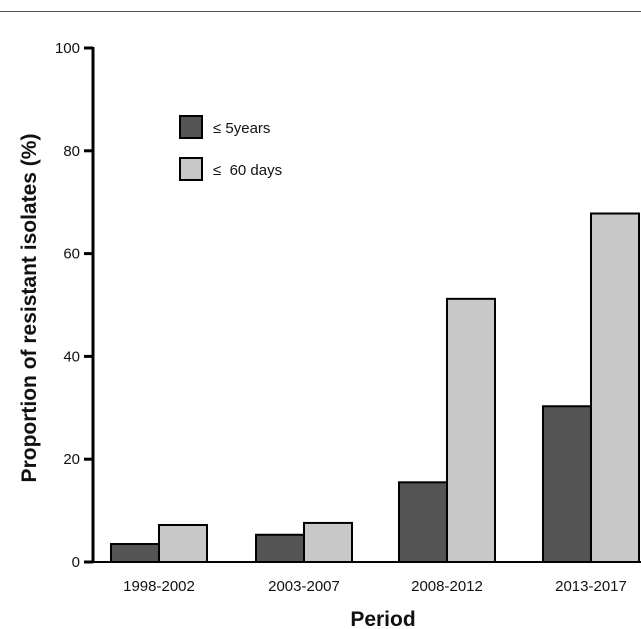 The image size is (641, 629). What do you see at coordinates (75, 305) in the screenshot?
I see `y-axis: 0 20 40 60 80 100` at bounding box center [75, 305].